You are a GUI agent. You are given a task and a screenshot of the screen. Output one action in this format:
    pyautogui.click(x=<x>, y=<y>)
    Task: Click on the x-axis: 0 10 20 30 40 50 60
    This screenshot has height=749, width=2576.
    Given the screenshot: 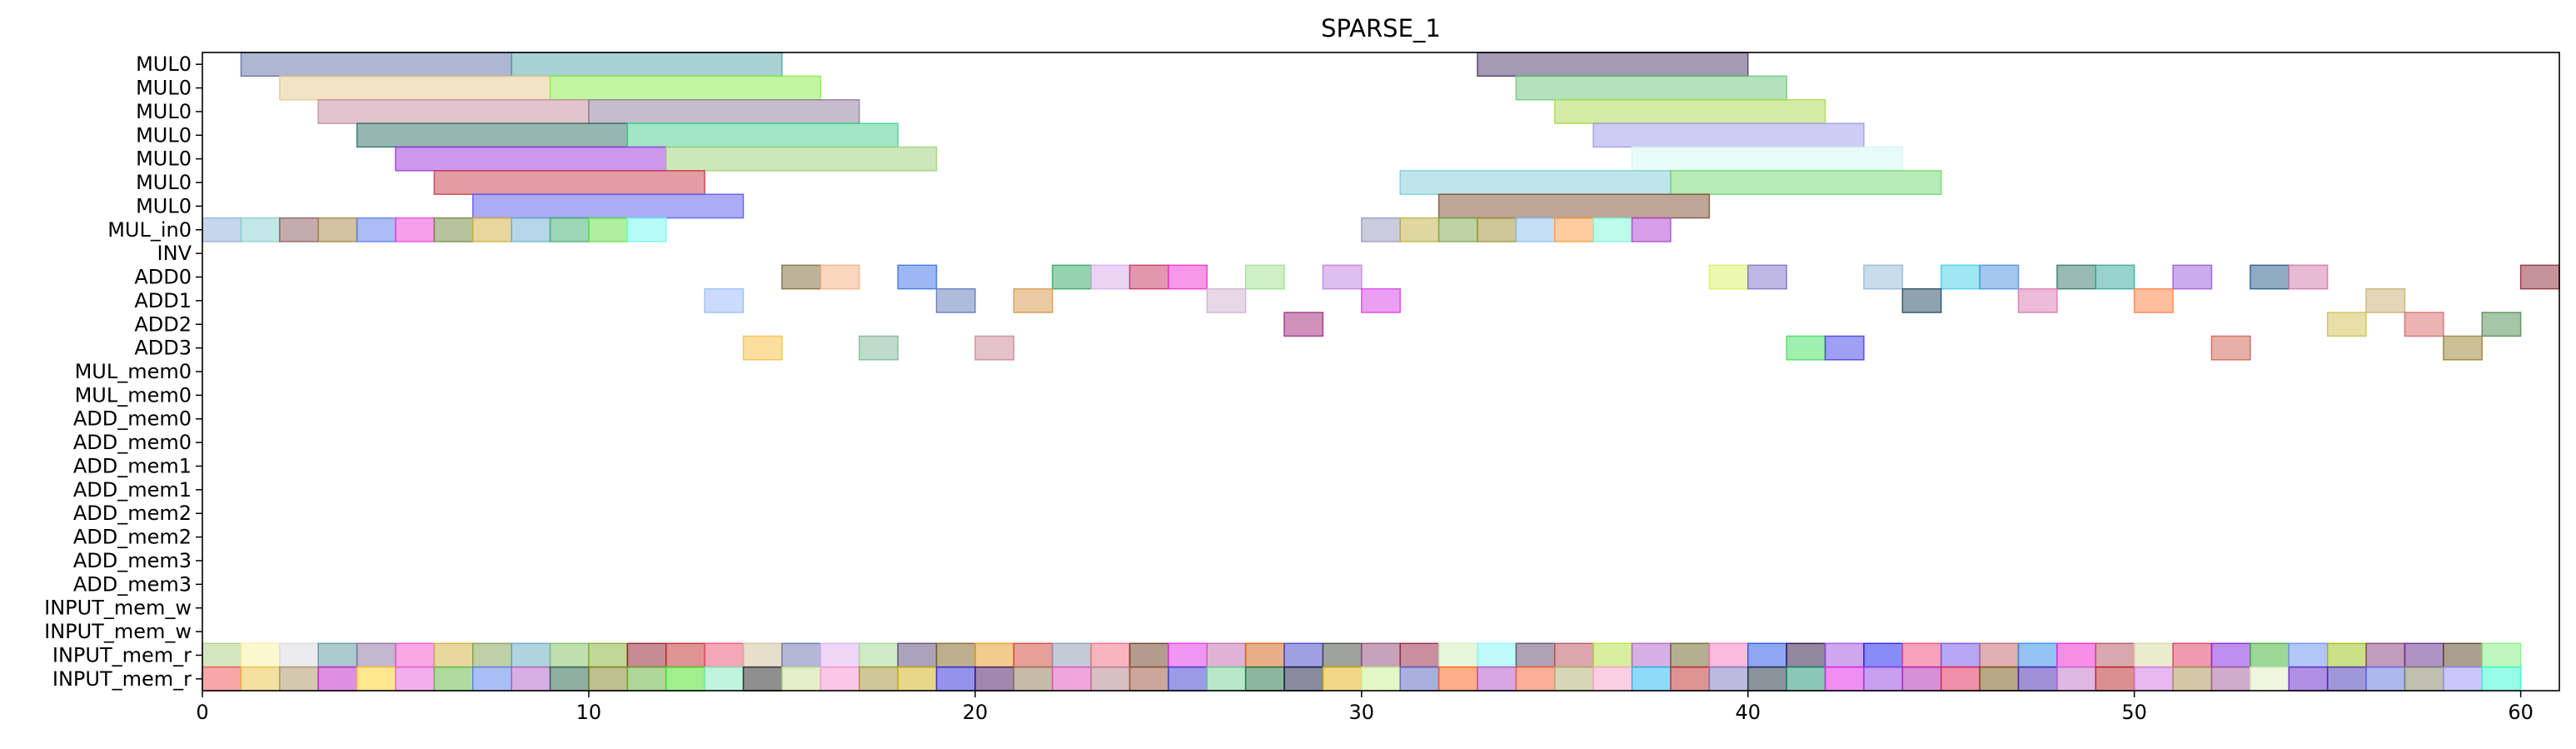 What is the action you would take?
    pyautogui.click(x=1365, y=707)
    